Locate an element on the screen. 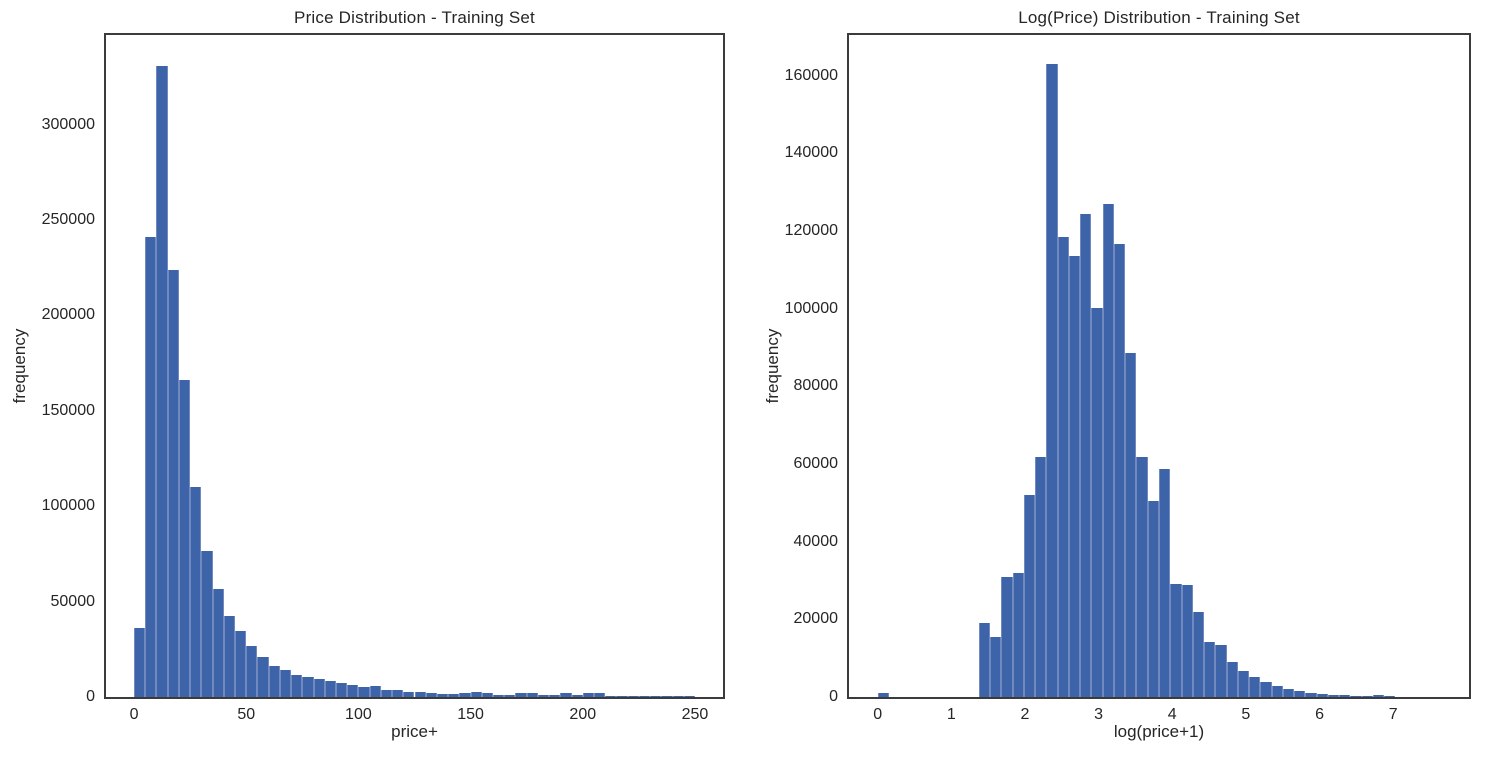  x-tick-label: 7 is located at coordinates (1393, 714).